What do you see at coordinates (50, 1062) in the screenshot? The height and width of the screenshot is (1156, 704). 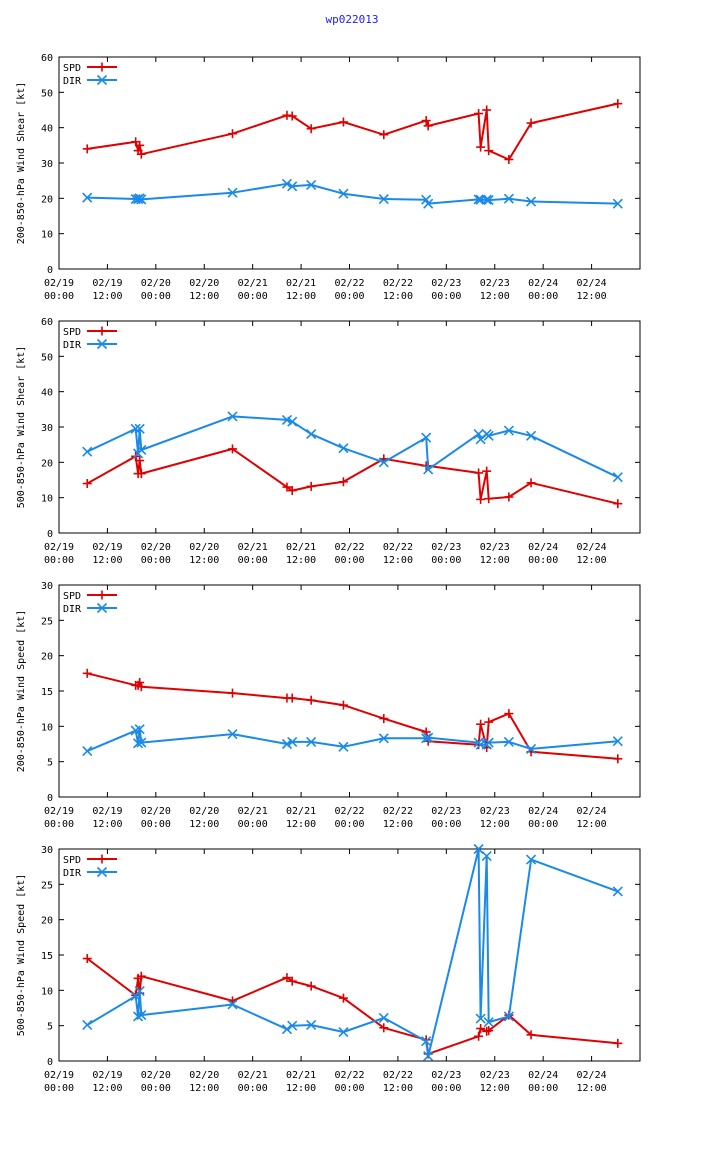 I see `y-tick-label: 0` at bounding box center [50, 1062].